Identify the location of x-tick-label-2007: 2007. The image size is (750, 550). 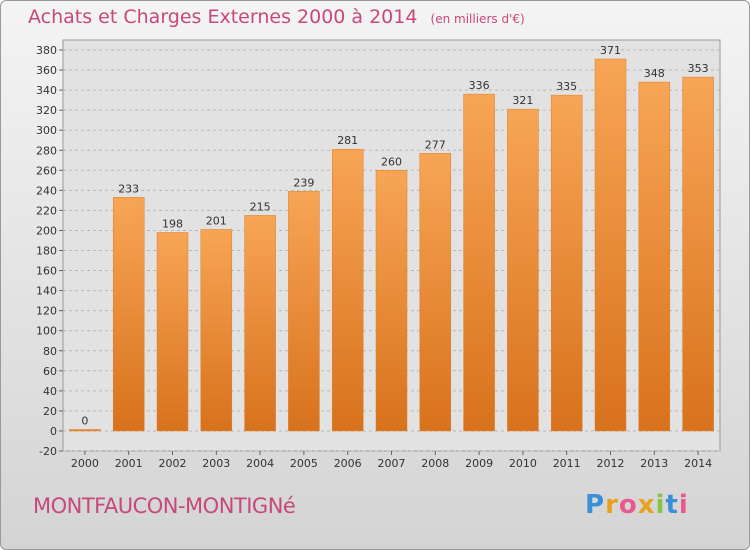
(392, 463).